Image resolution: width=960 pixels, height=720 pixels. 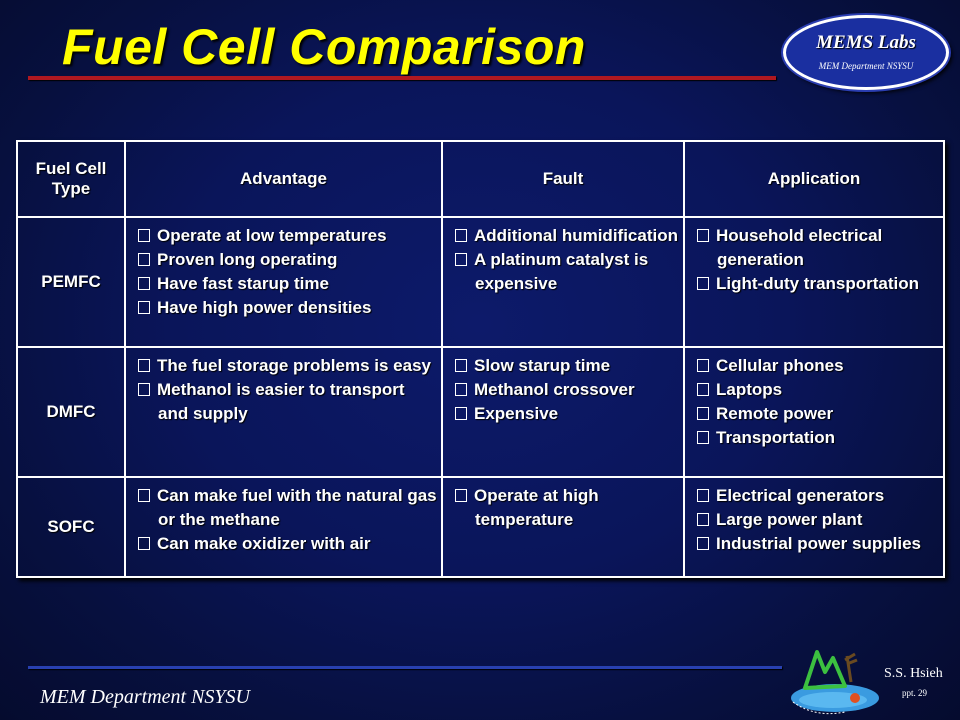 What do you see at coordinates (814, 179) in the screenshot?
I see `header-application: Application` at bounding box center [814, 179].